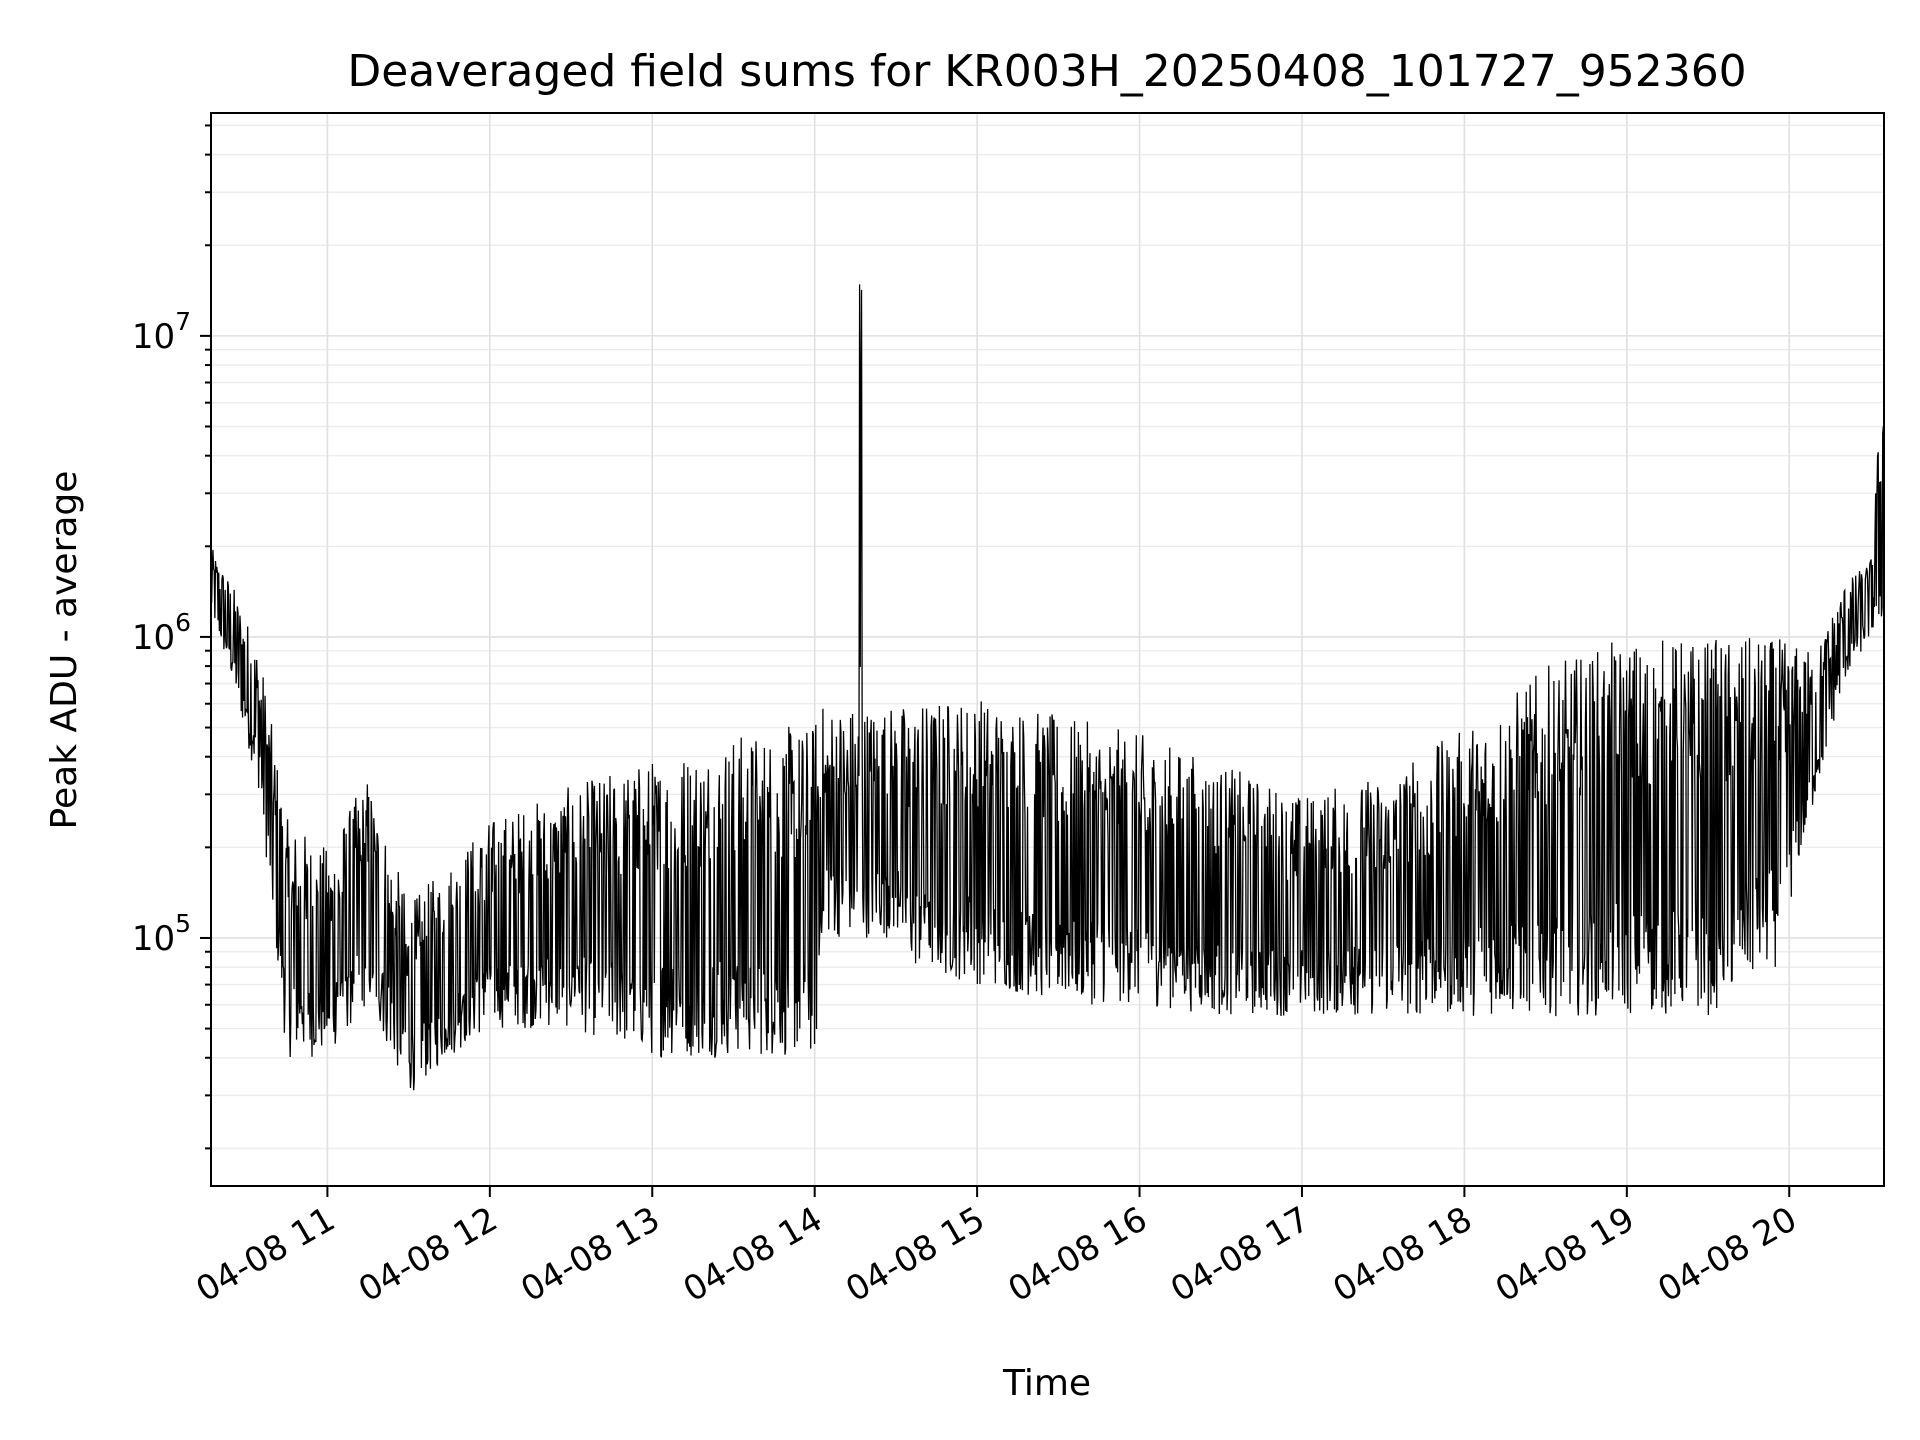 This screenshot has width=1920, height=1440. I want to click on x-tick-label: 04-08 12, so click(428, 1254).